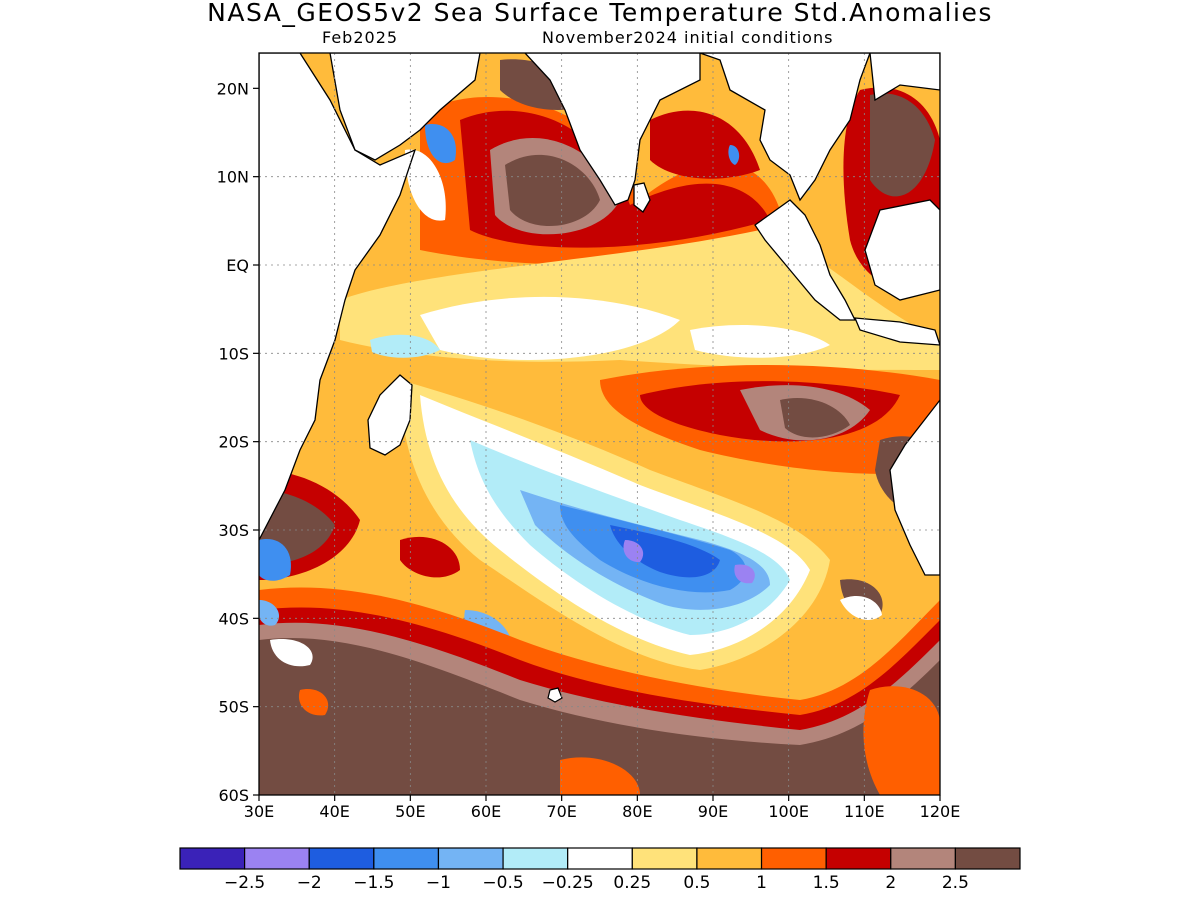 The height and width of the screenshot is (900, 1200). I want to click on lat-tick-label: 20N, so click(233, 88).